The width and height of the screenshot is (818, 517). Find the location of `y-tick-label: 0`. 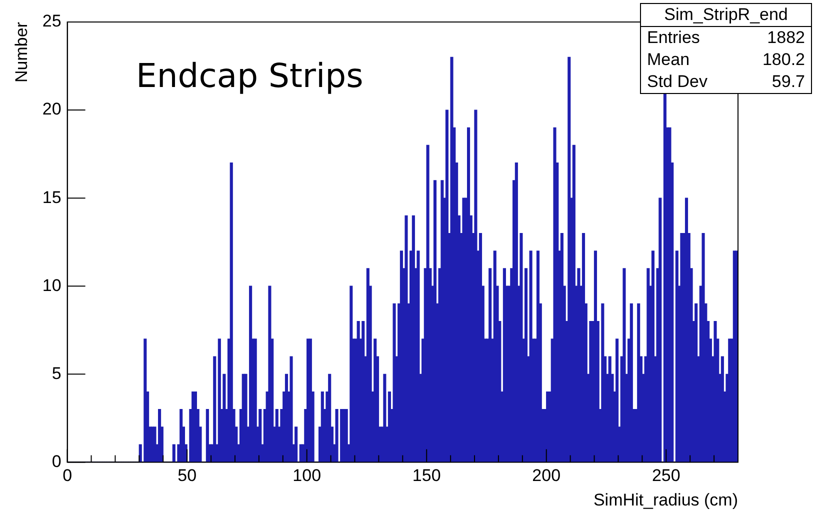

y-tick-label: 0 is located at coordinates (57, 461).